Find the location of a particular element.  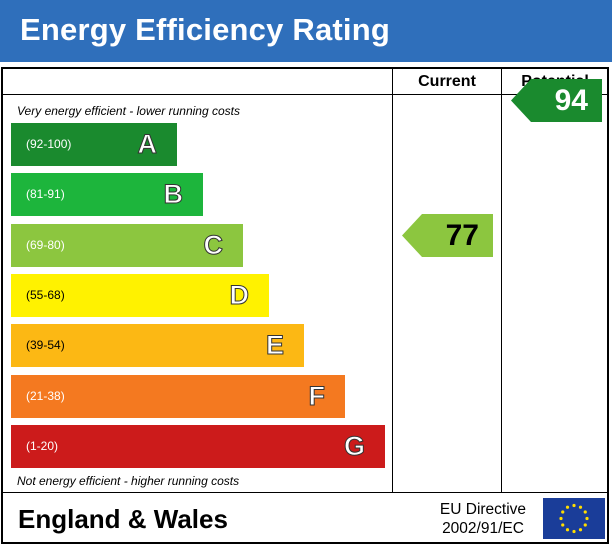

current-column-divider is located at coordinates (392, 281).